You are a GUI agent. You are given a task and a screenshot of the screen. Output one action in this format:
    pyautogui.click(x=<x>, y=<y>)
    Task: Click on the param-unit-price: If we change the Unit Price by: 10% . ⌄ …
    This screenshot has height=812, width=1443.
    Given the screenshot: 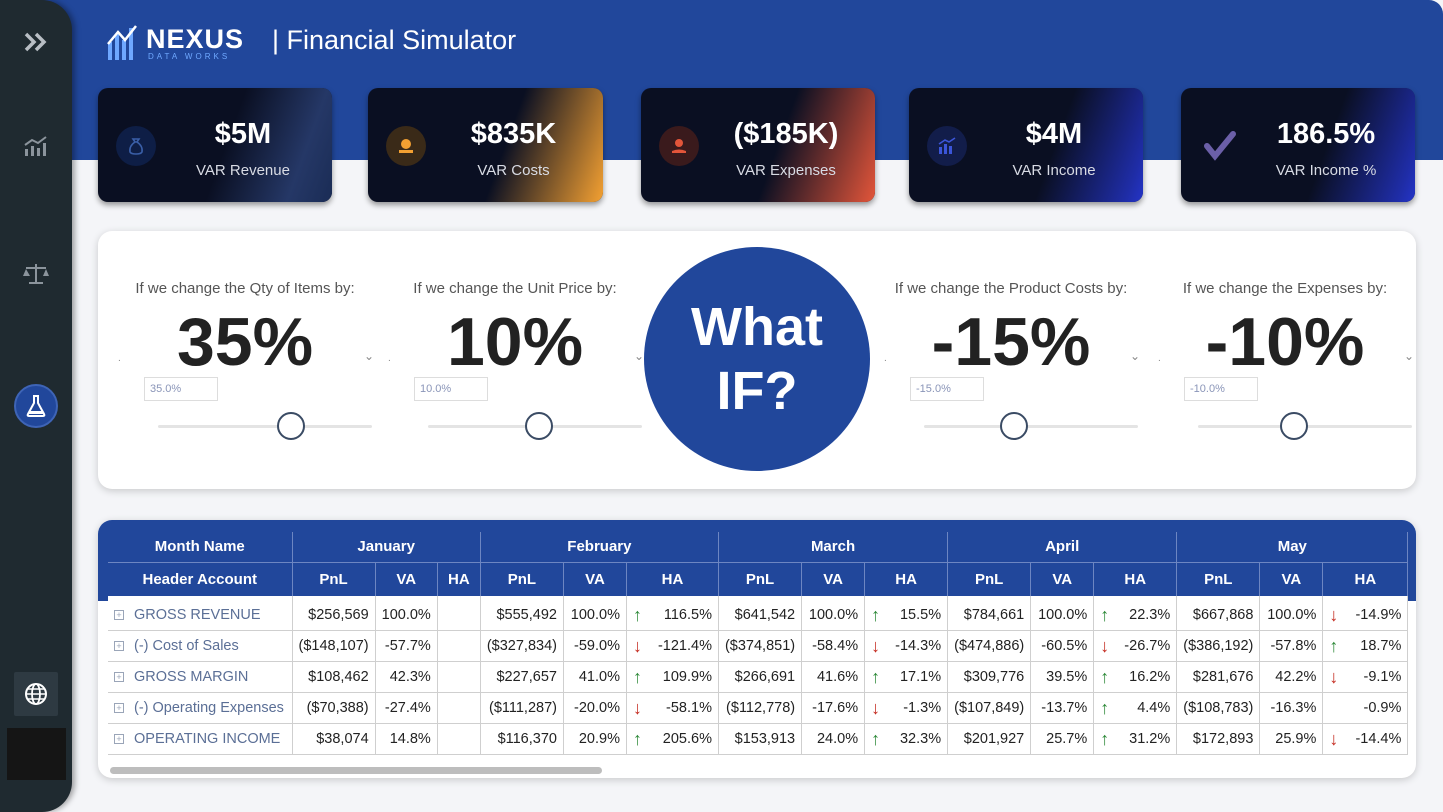 What is the action you would take?
    pyautogui.click(x=516, y=360)
    